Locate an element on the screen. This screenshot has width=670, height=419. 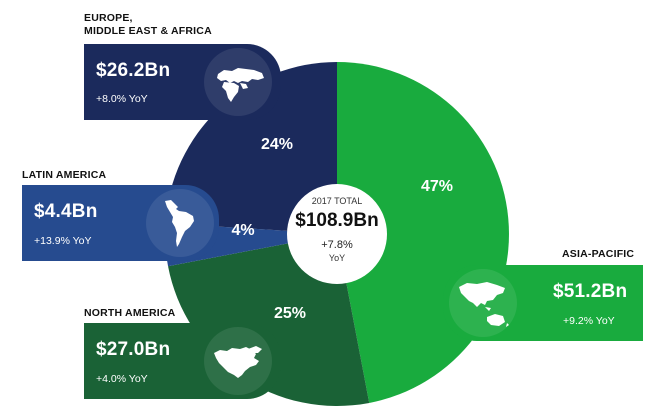
amount-latam: $4.4Bn is located at coordinates (66, 211).